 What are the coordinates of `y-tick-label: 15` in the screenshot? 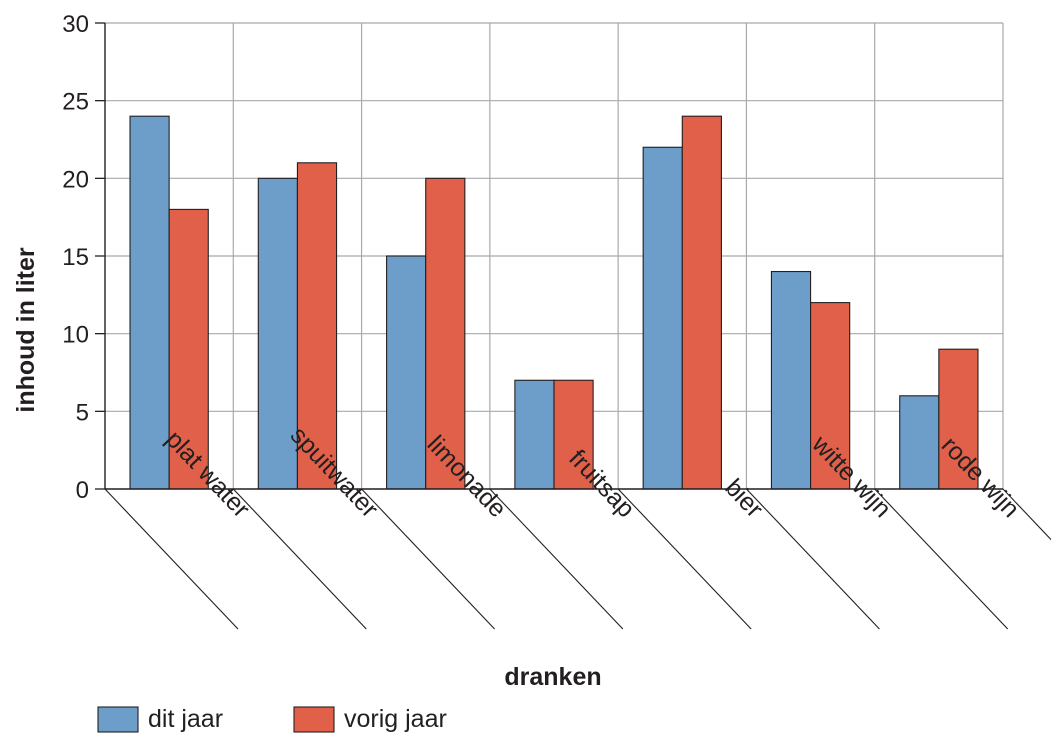 It's located at (75, 257).